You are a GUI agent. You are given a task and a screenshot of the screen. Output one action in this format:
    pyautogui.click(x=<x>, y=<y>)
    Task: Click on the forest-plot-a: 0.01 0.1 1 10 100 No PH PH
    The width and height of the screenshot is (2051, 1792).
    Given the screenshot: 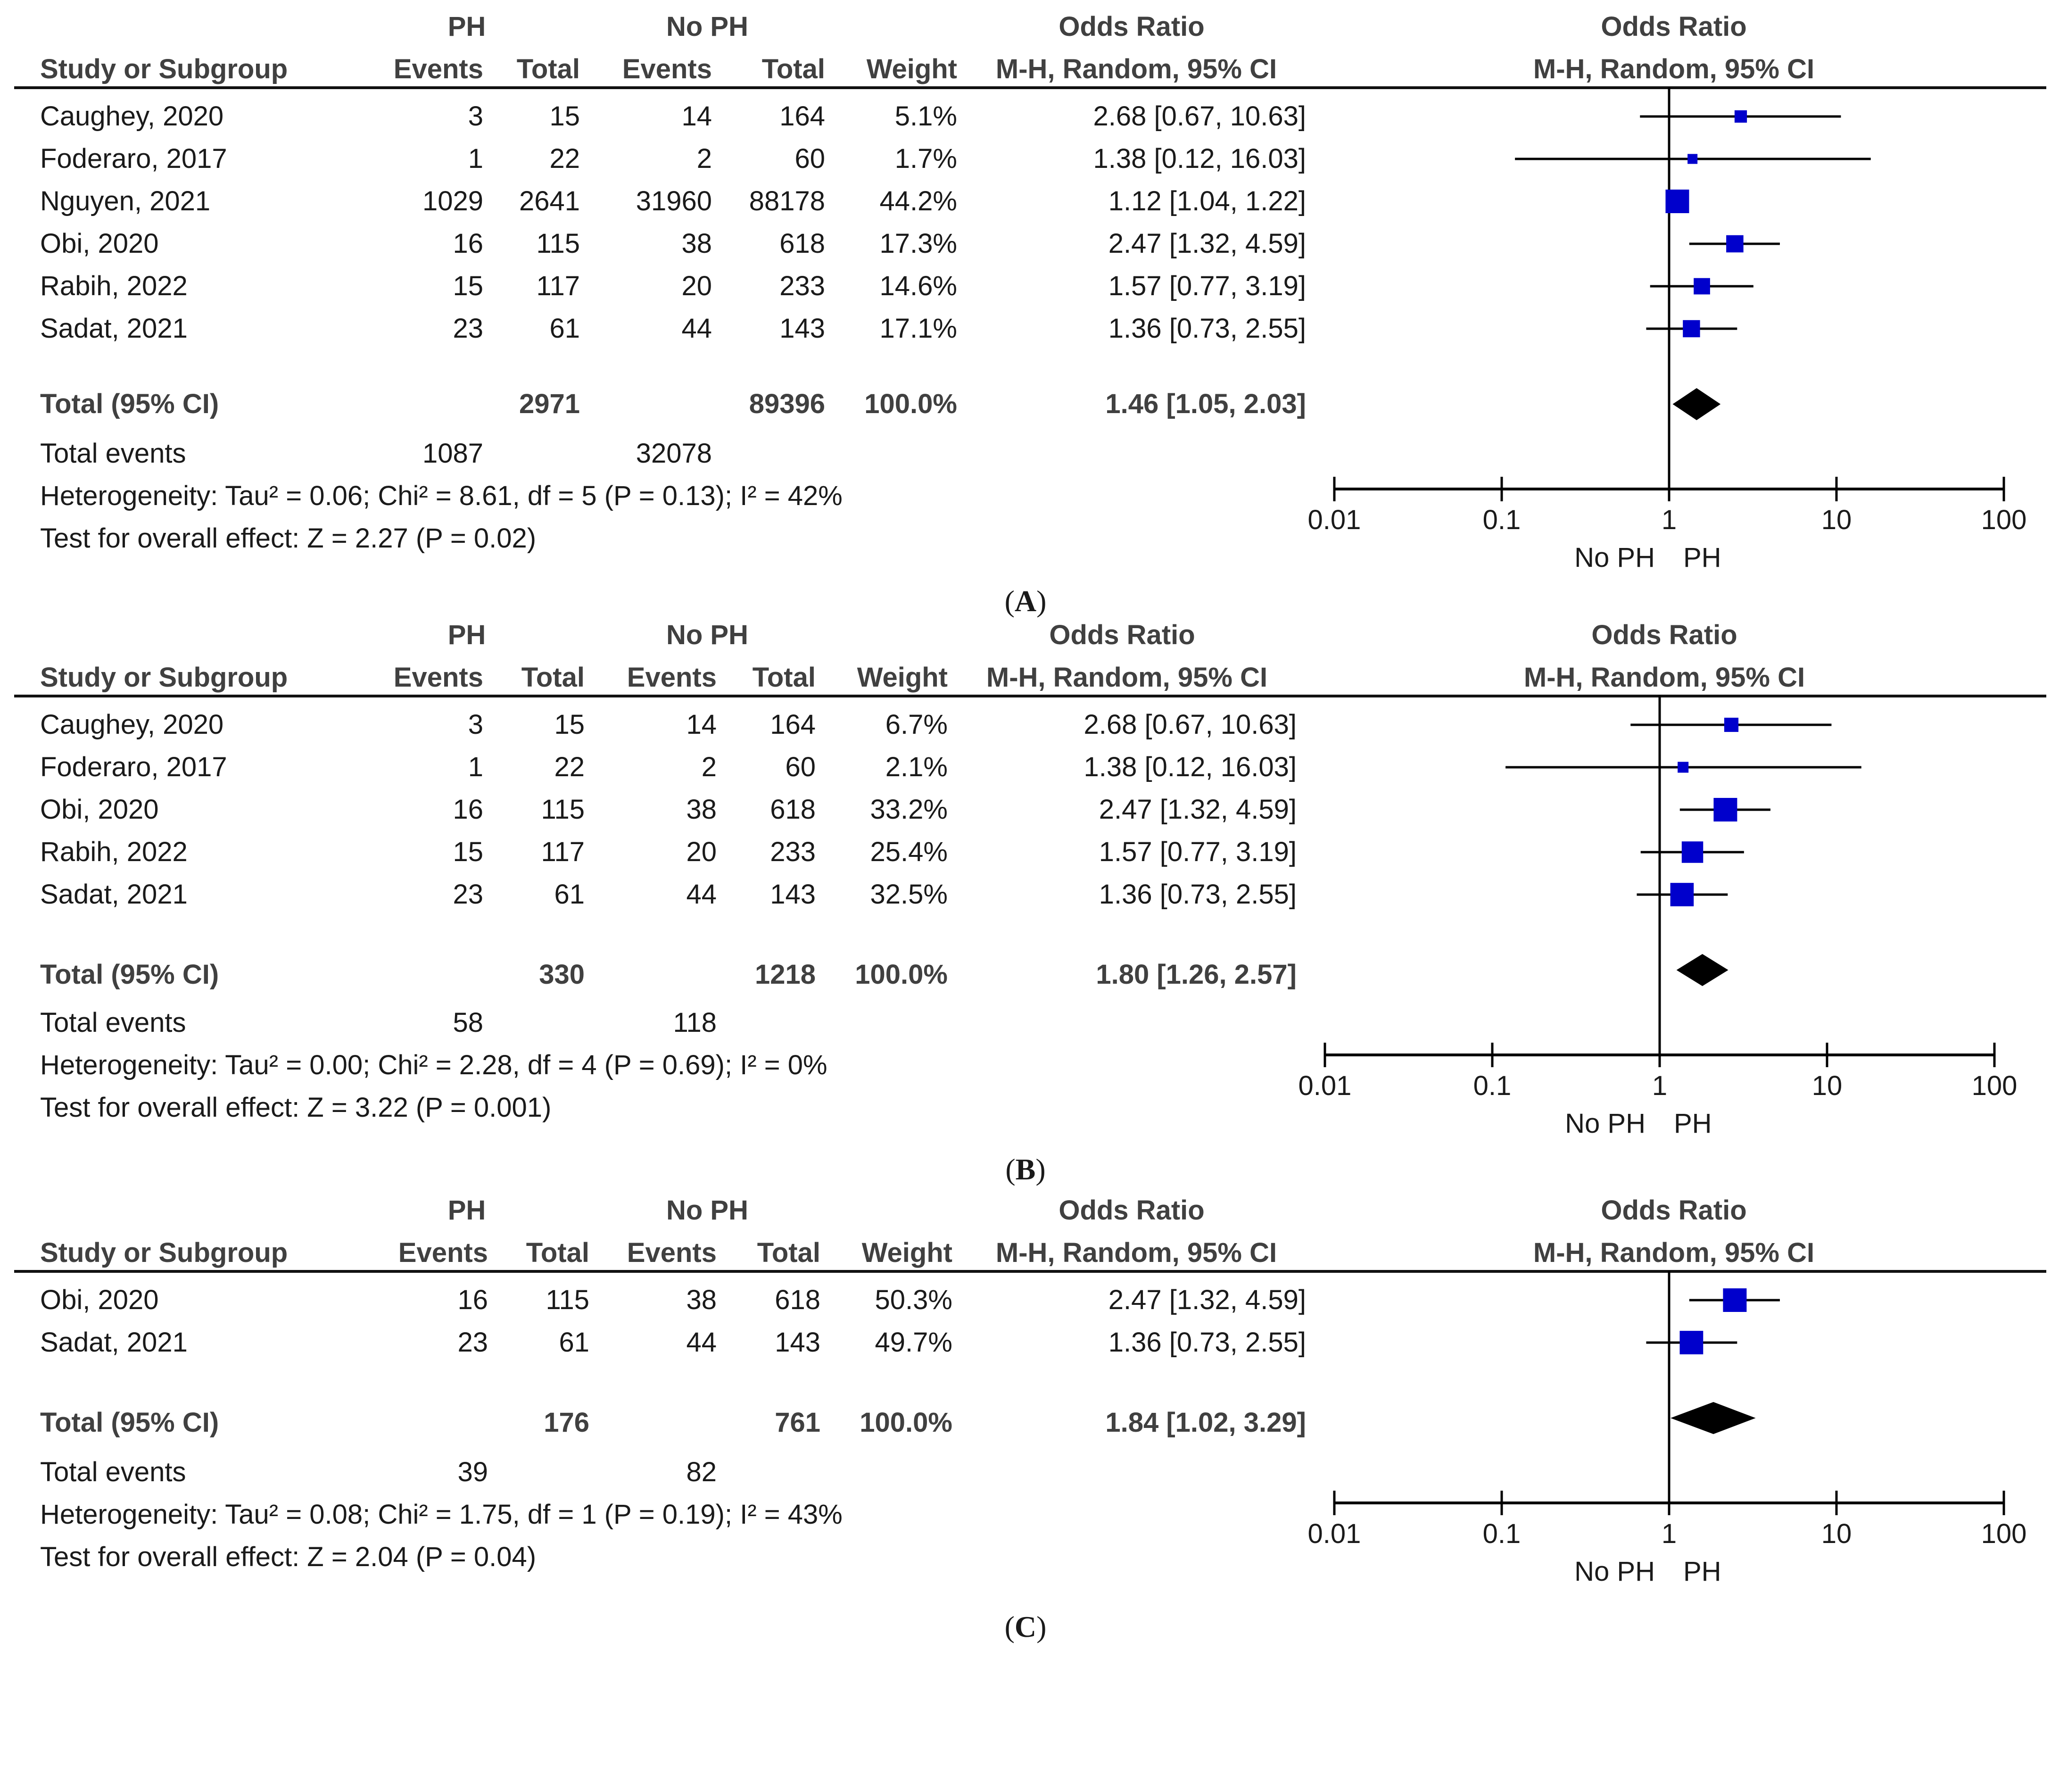 What is the action you would take?
    pyautogui.click(x=1668, y=330)
    